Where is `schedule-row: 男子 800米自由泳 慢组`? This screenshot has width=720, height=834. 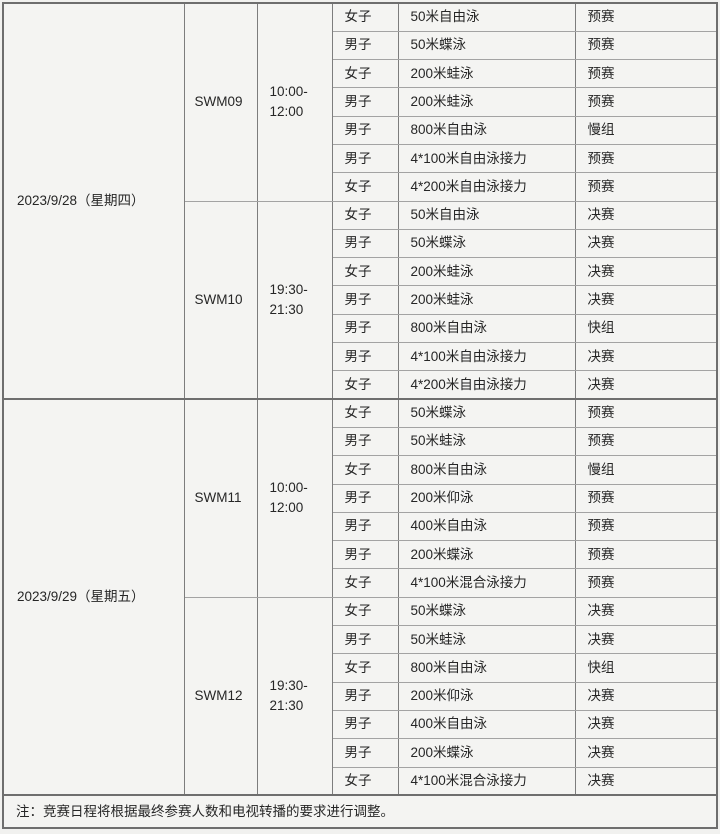
schedule-row: 男子 800米自由泳 慢组 is located at coordinates (360, 130).